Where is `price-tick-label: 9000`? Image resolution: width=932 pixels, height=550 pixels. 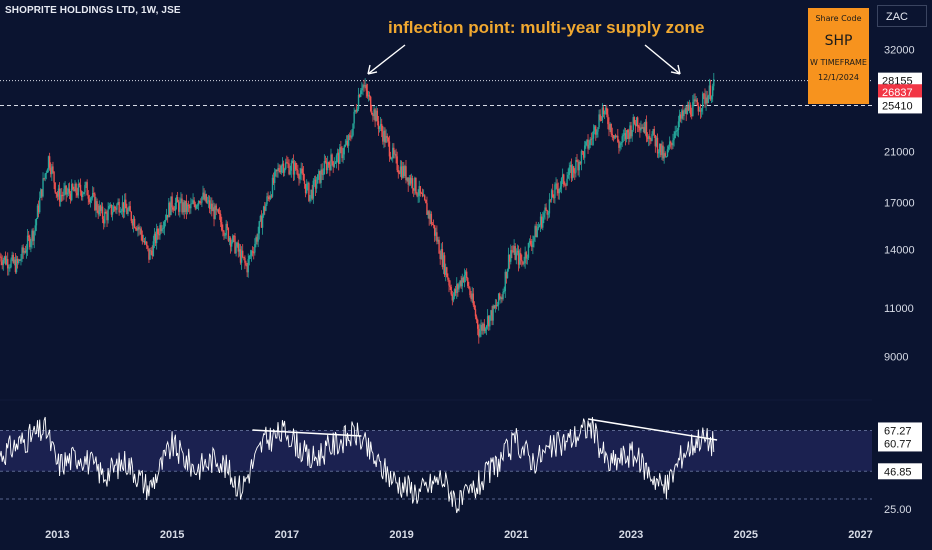
price-tick-label: 9000 is located at coordinates (896, 358).